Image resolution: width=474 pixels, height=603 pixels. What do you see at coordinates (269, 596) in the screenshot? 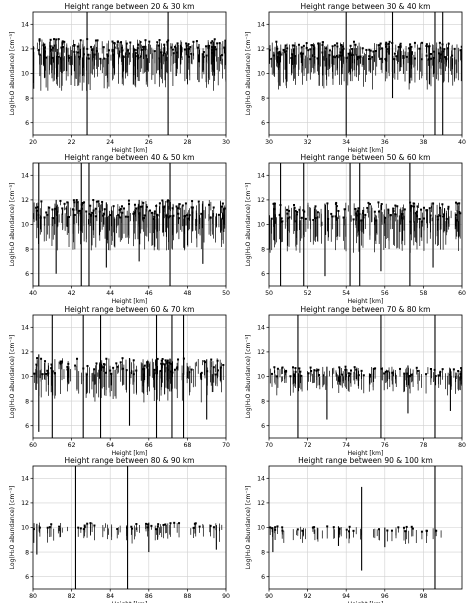
I see `x-tick-label: 90` at bounding box center [269, 596].